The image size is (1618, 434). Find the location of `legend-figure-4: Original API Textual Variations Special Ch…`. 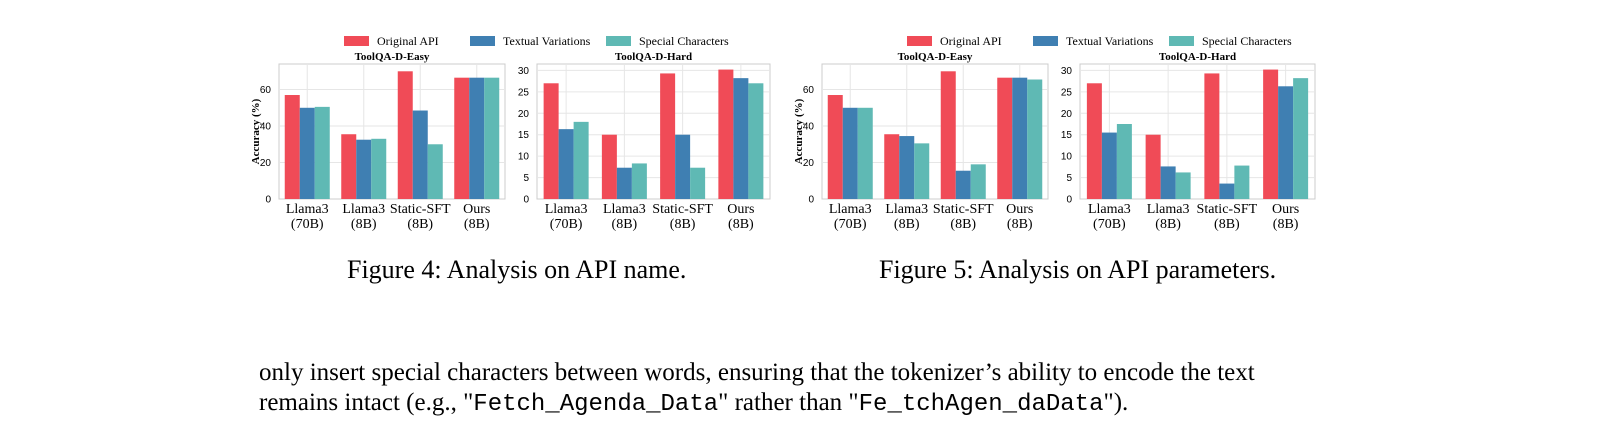

legend-figure-4: Original API Textual Variations Special Ch… is located at coordinates (536, 41).